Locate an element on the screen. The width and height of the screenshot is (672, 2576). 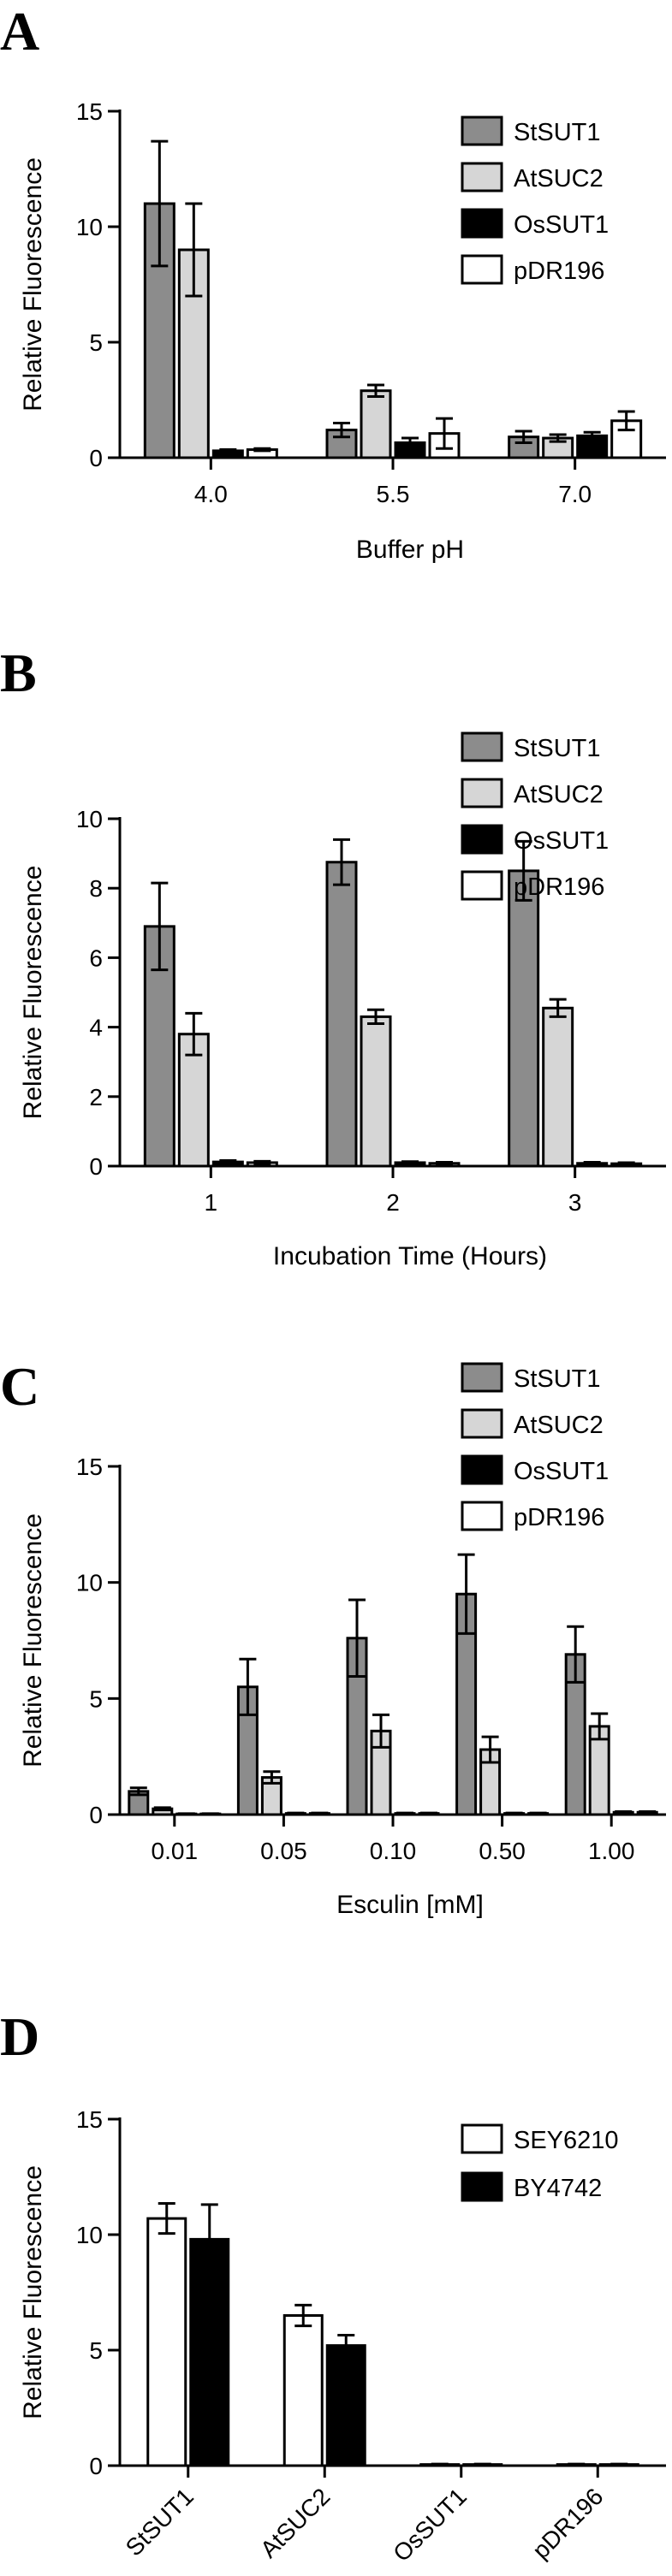
x-axis-title: Buffer pH is located at coordinates (410, 550).